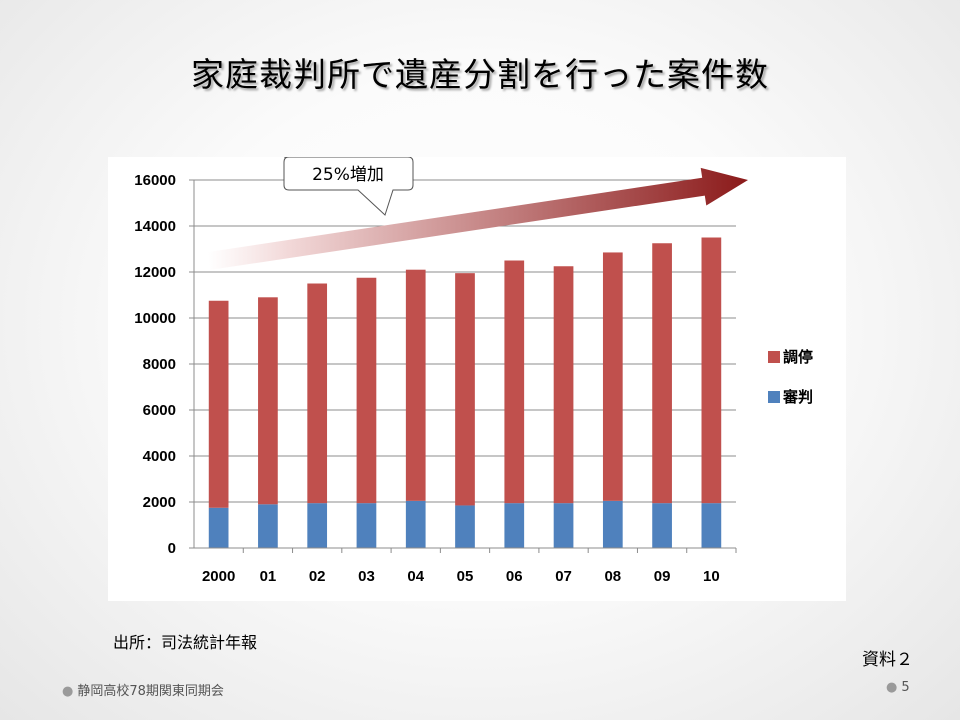 This screenshot has height=720, width=960. I want to click on bar-審判-10, so click(711, 525).